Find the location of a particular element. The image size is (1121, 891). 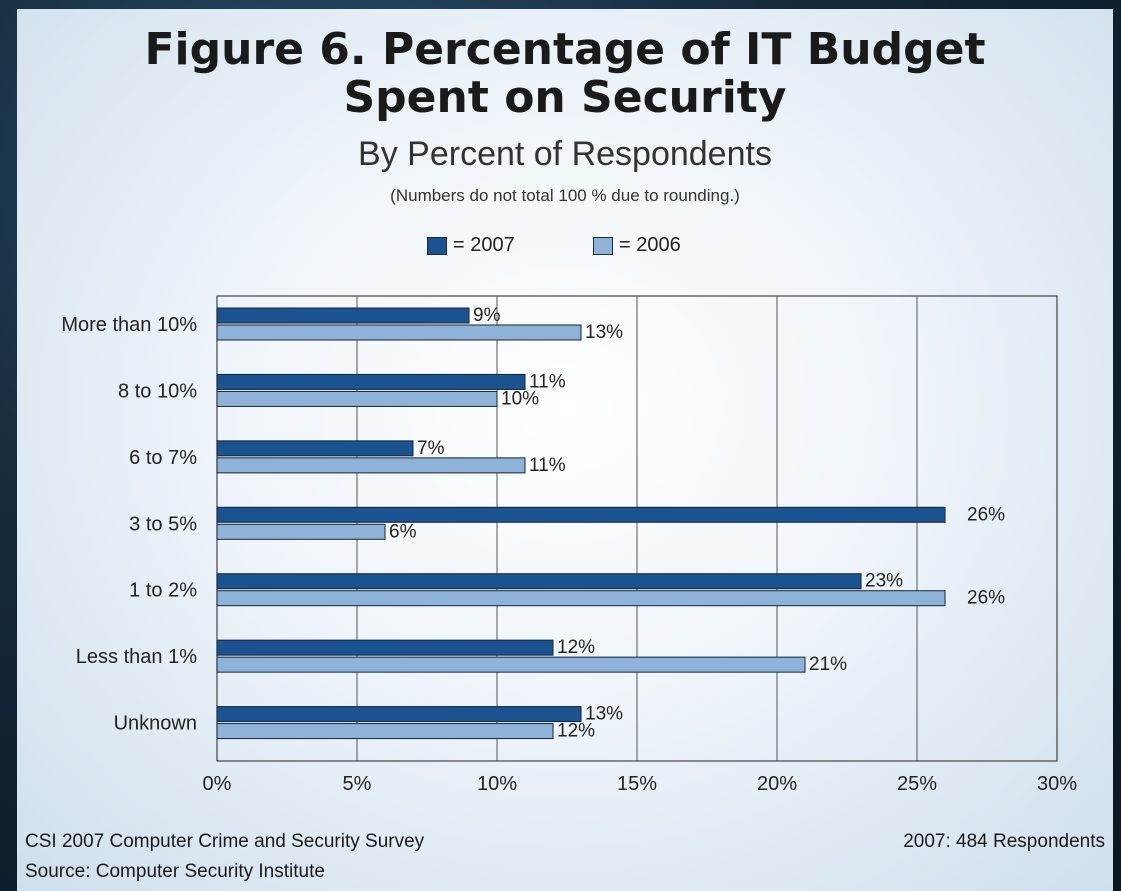

data-label-2007: 9% is located at coordinates (487, 315).